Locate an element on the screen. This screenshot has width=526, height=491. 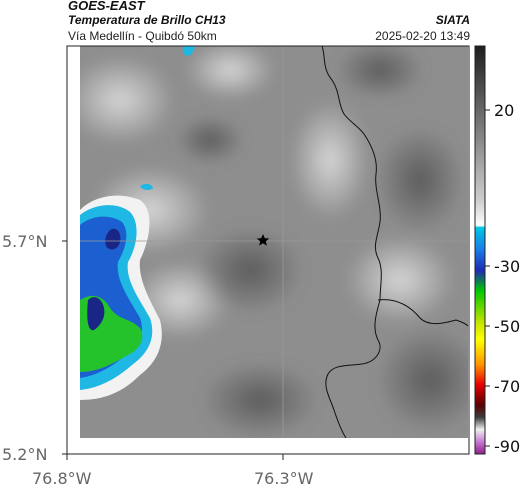
cold-cloud-darkblue is located at coordinates (96, 314).